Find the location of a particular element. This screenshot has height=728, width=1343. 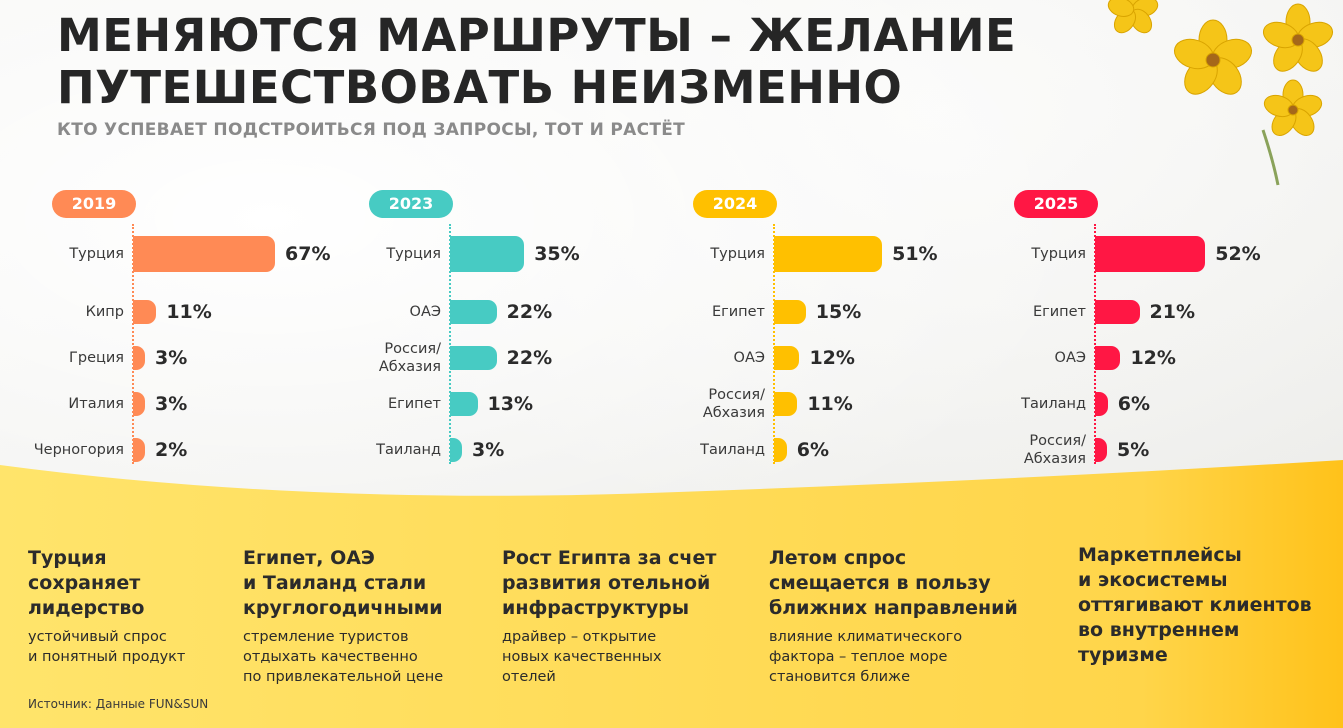

bar-category-label: Черногория is located at coordinates (78, 450).